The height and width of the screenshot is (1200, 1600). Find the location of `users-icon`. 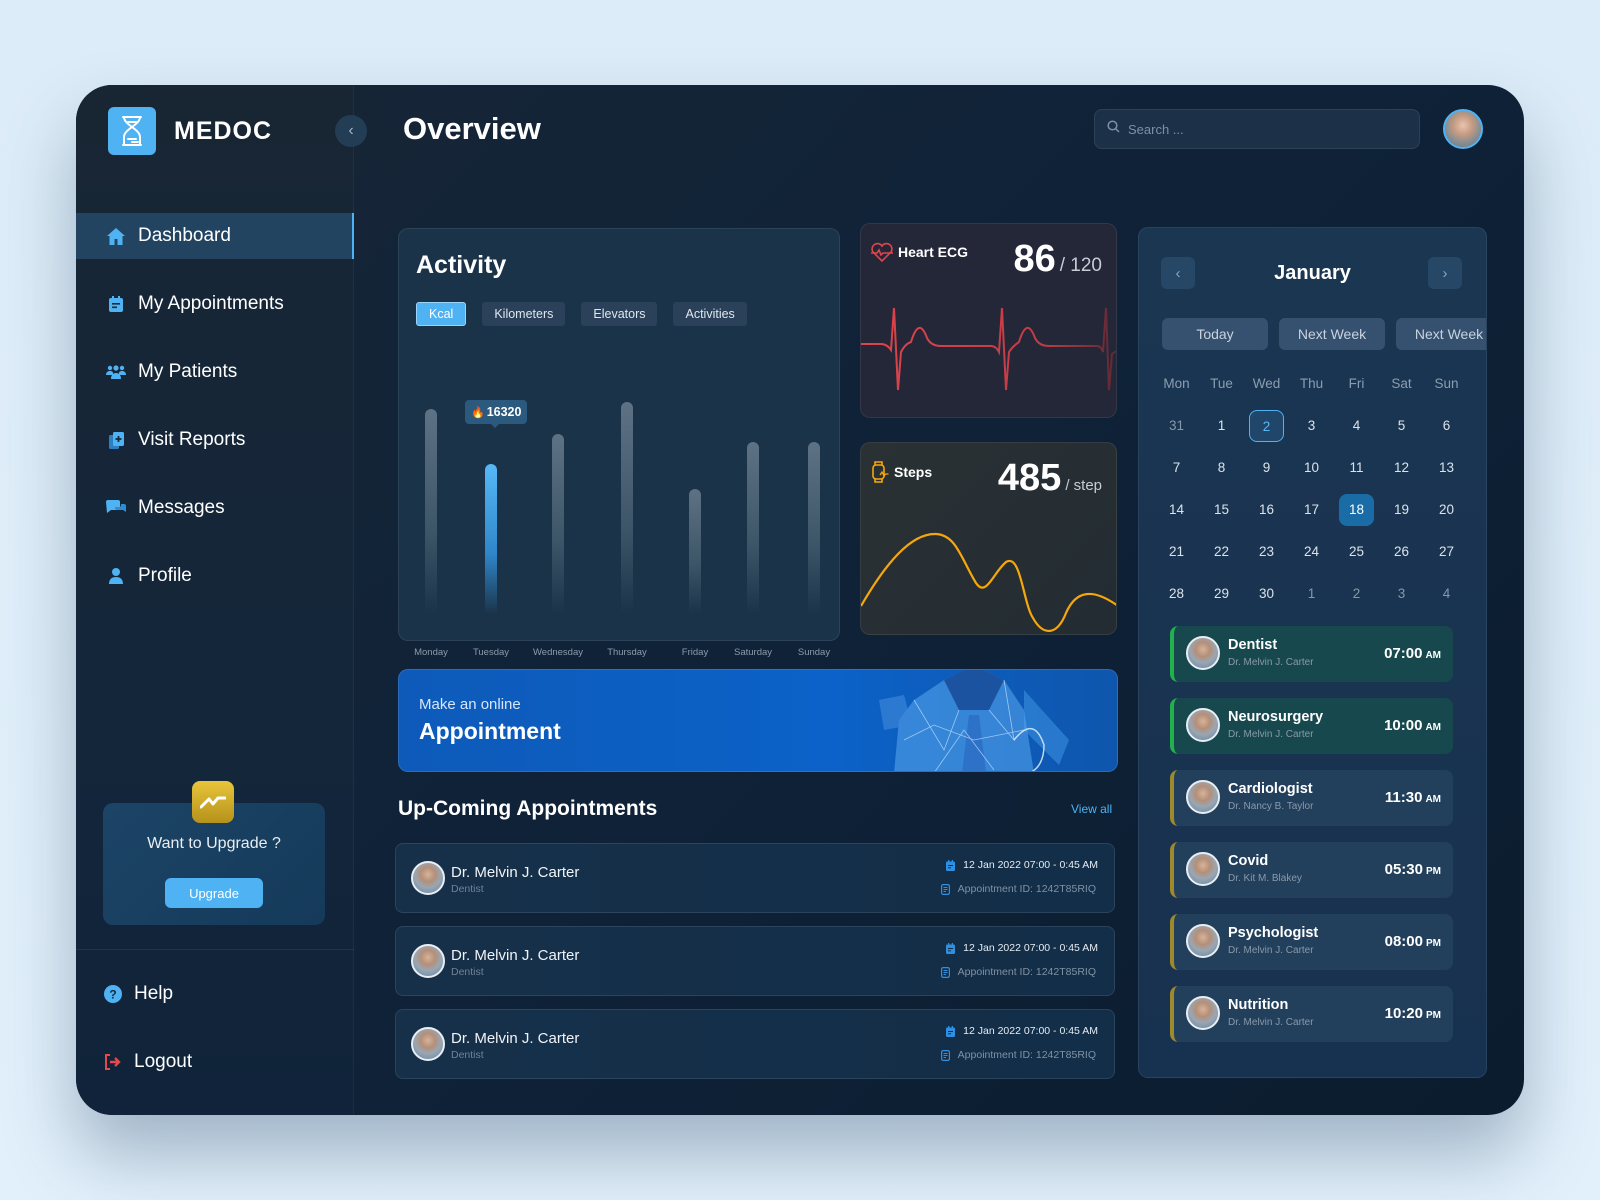

users-icon is located at coordinates (116, 372).